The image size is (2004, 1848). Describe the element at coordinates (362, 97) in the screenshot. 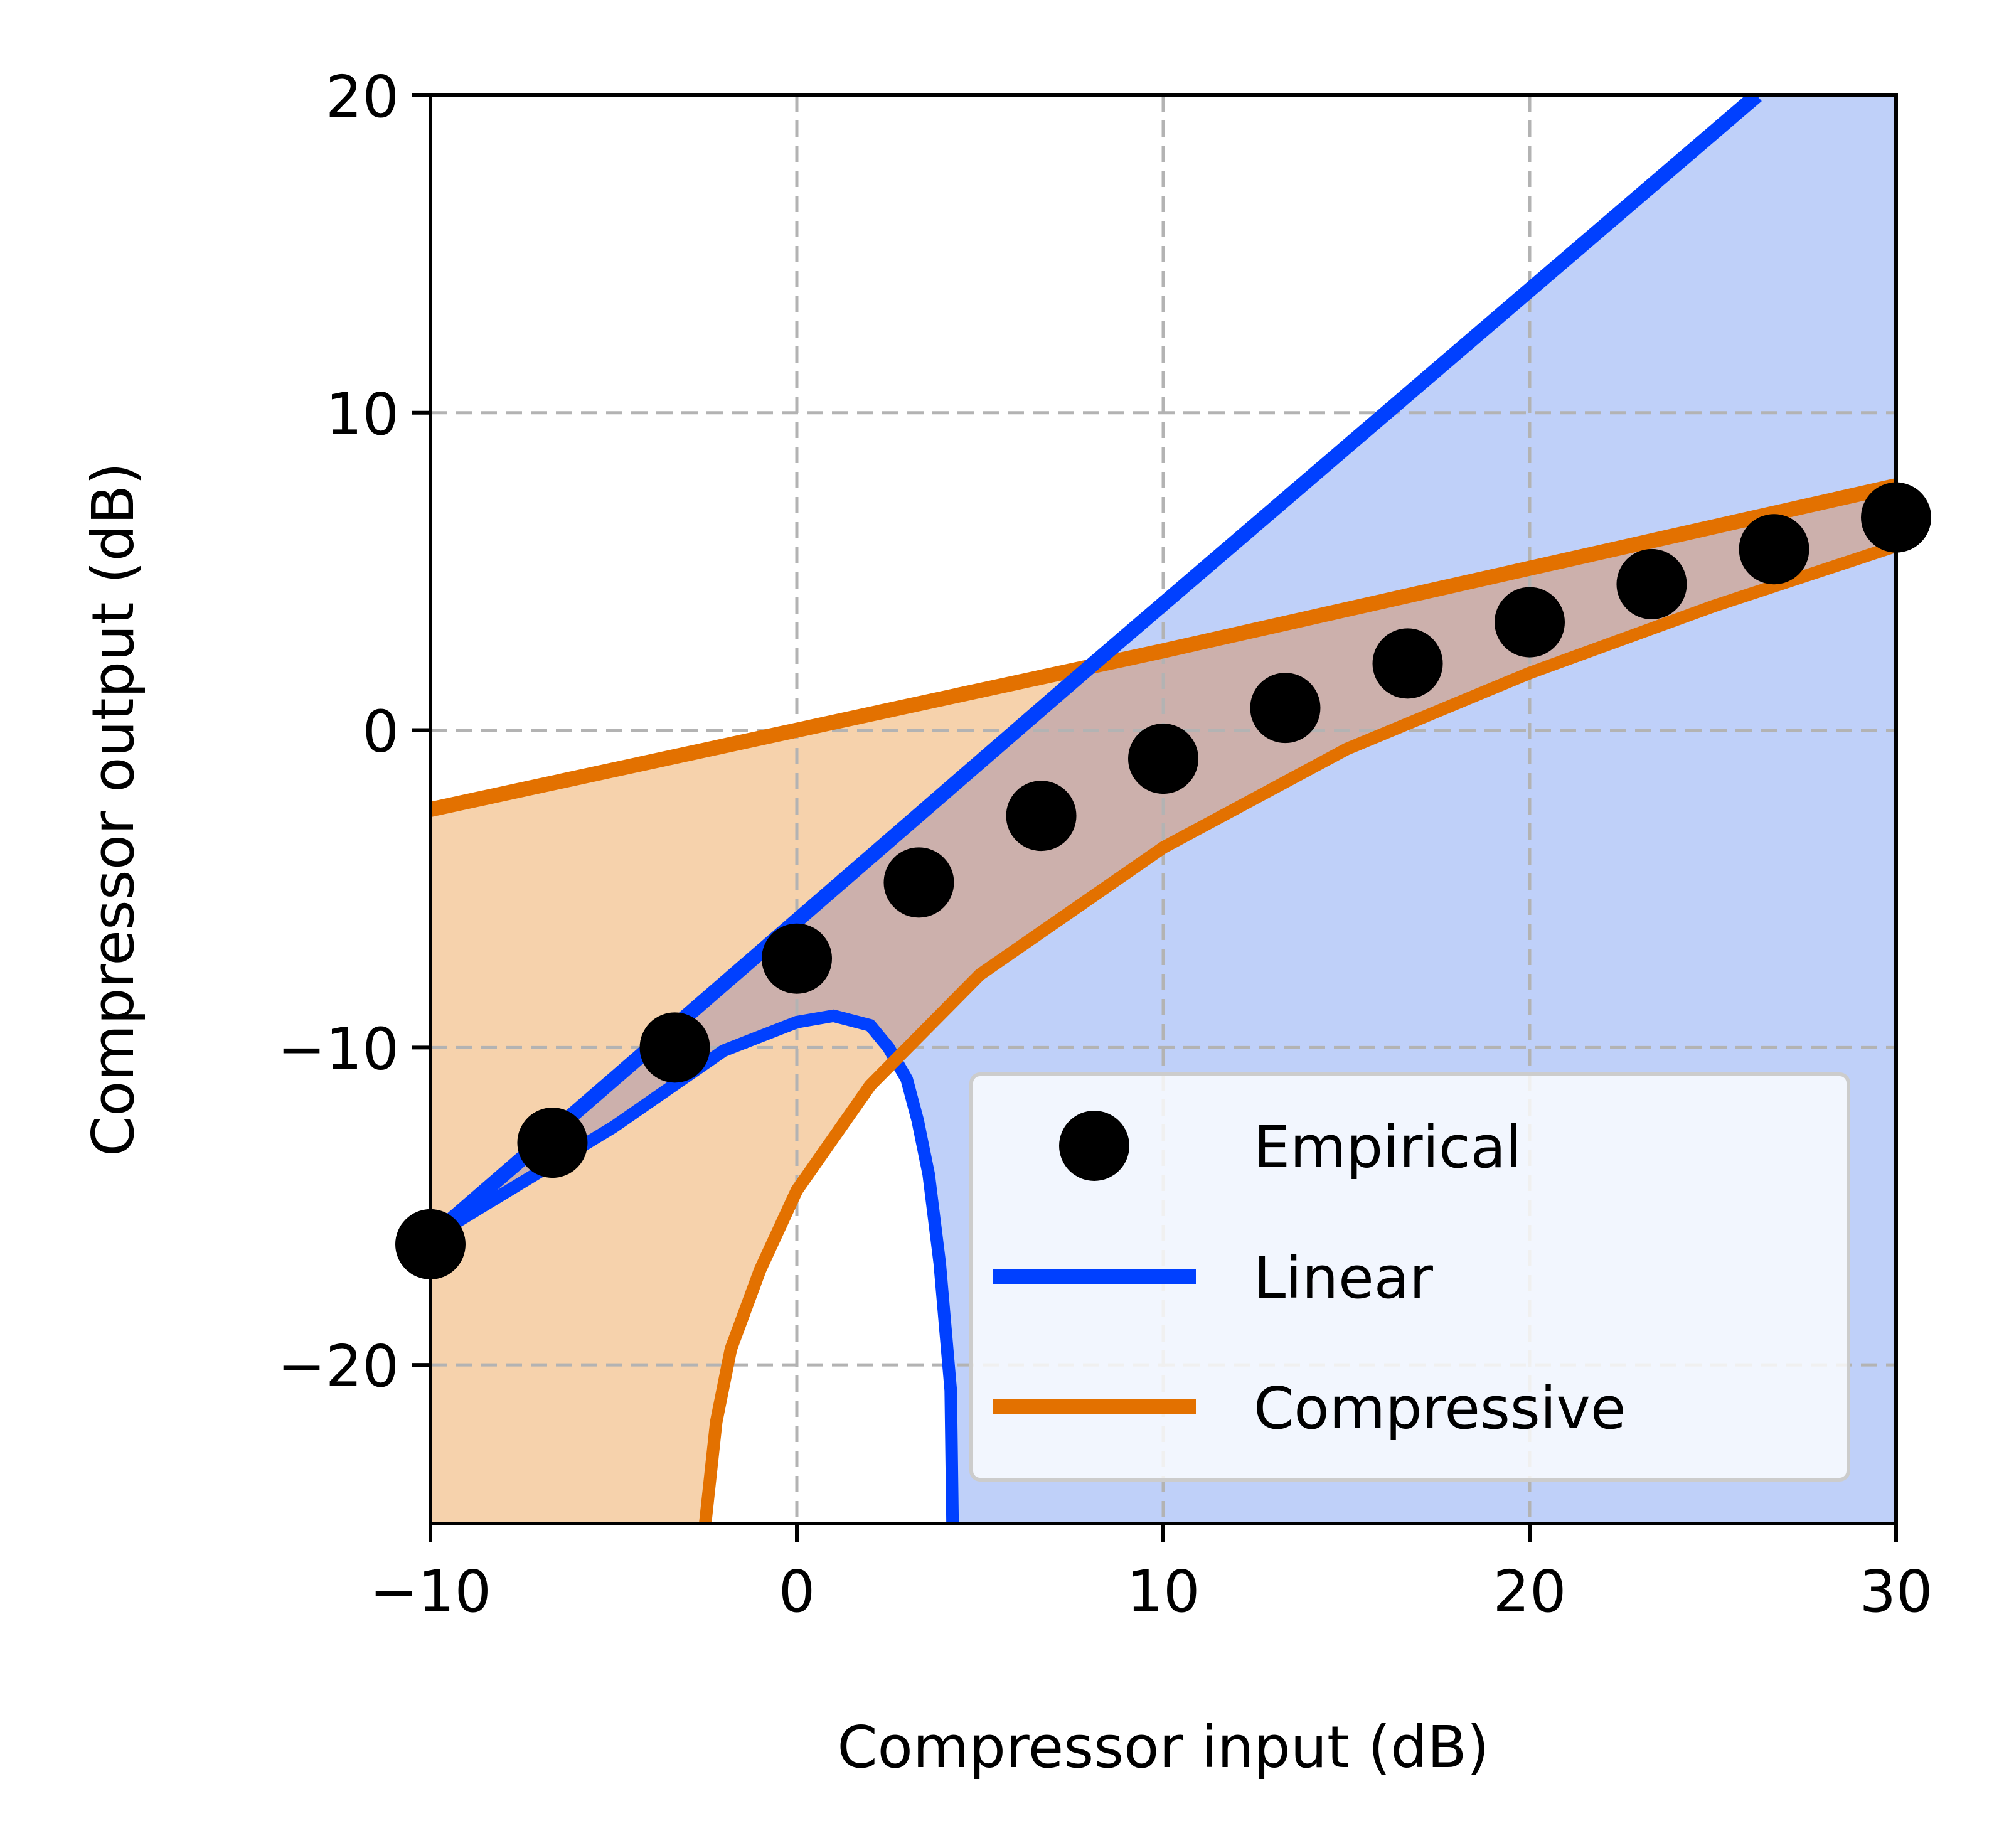

I see `y-tick-label: 20` at that location.